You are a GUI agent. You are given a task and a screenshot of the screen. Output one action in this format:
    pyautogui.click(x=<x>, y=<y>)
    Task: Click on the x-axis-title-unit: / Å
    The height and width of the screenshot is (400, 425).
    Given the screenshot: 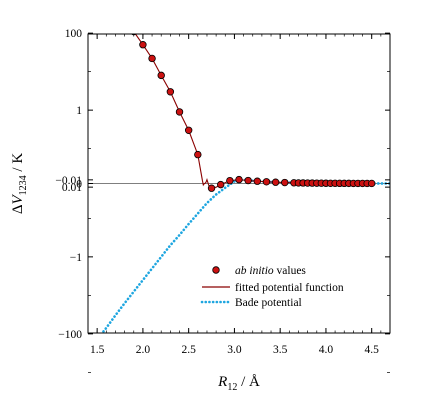 What is the action you would take?
    pyautogui.click(x=248, y=382)
    